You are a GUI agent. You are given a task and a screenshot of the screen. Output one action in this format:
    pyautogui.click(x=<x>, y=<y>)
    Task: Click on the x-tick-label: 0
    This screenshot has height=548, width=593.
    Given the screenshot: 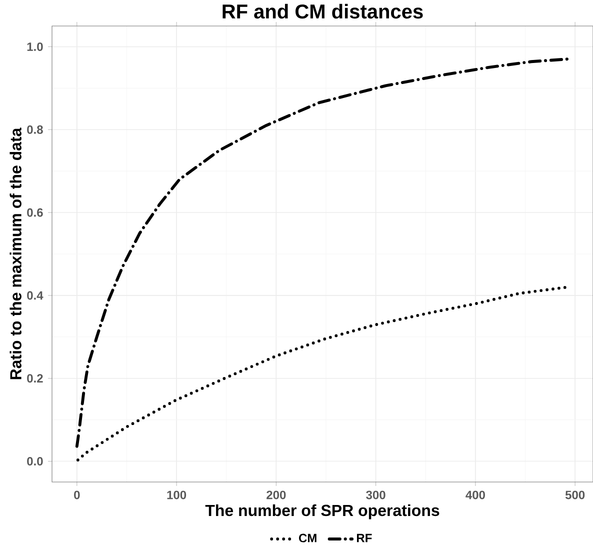 What is the action you would take?
    pyautogui.click(x=77, y=495)
    